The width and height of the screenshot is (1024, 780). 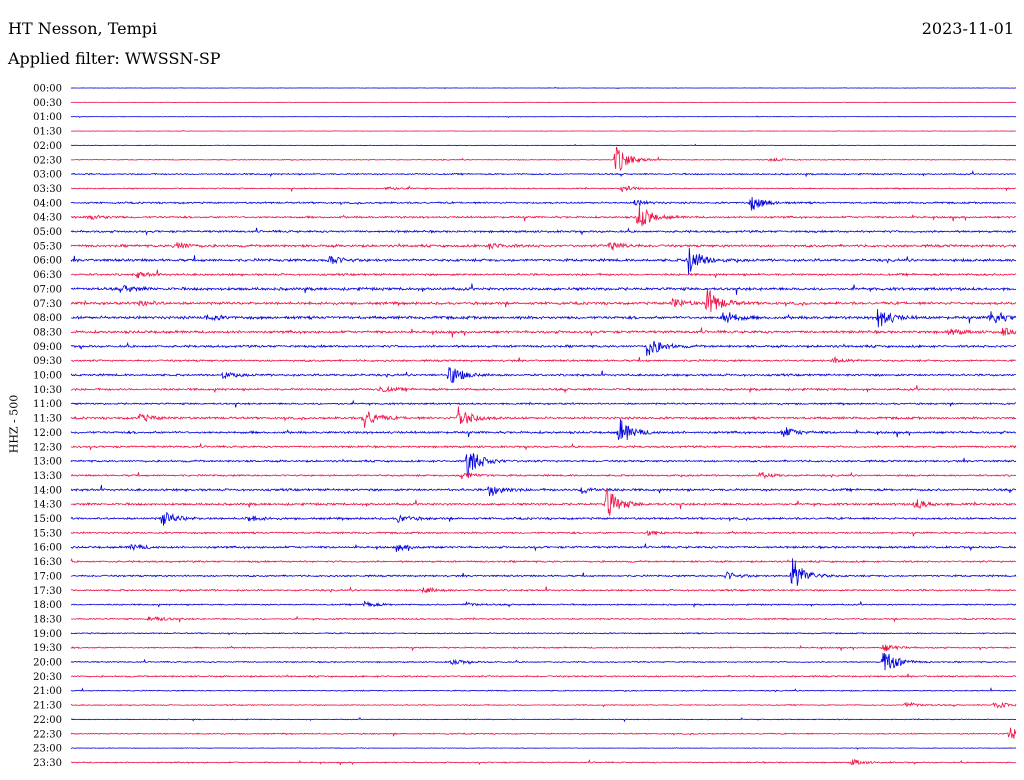 What do you see at coordinates (47, 548) in the screenshot?
I see `time-tick-label: 16:00` at bounding box center [47, 548].